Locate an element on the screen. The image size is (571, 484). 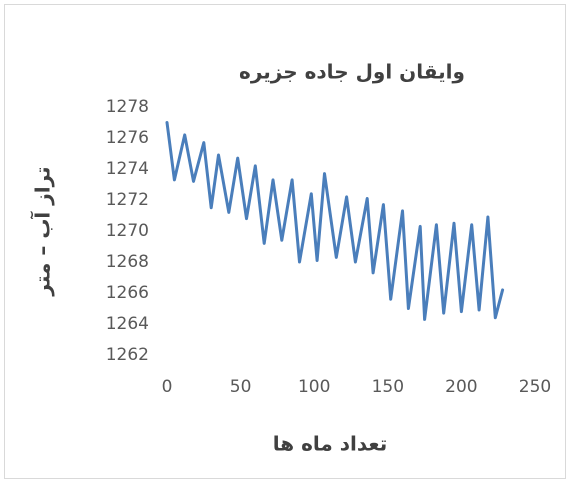
y-tick-label: 1276 is located at coordinates (127, 138).